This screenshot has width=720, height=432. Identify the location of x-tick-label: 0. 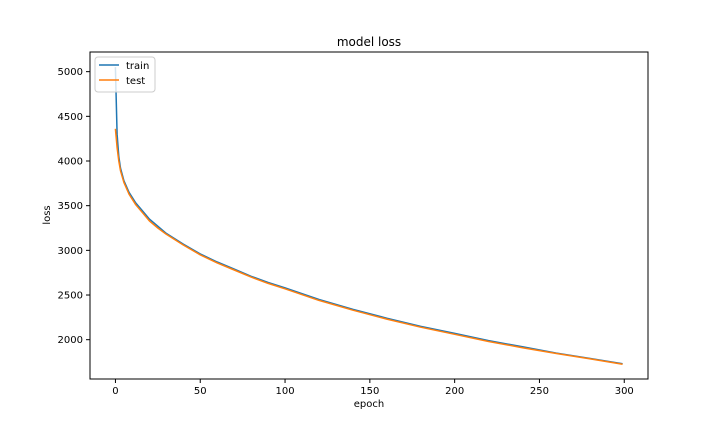
(115, 391).